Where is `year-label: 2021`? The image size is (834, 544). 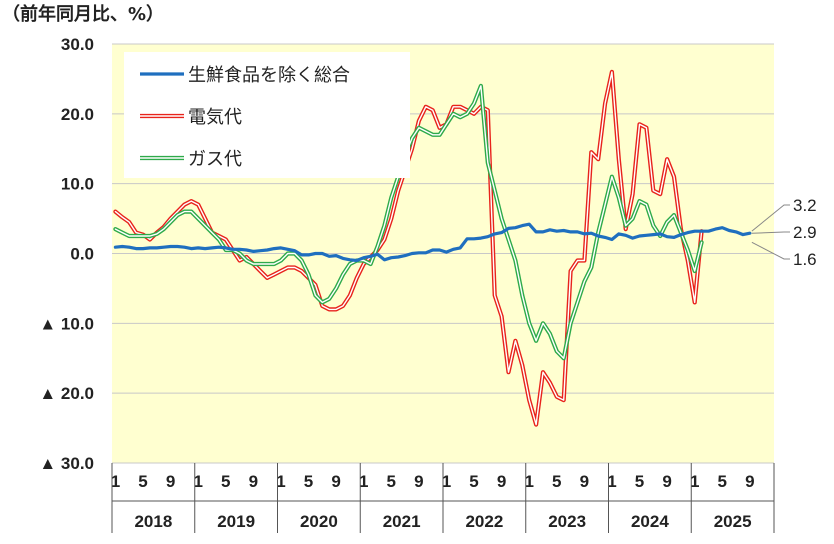
year-label: 2021 is located at coordinates (402, 521).